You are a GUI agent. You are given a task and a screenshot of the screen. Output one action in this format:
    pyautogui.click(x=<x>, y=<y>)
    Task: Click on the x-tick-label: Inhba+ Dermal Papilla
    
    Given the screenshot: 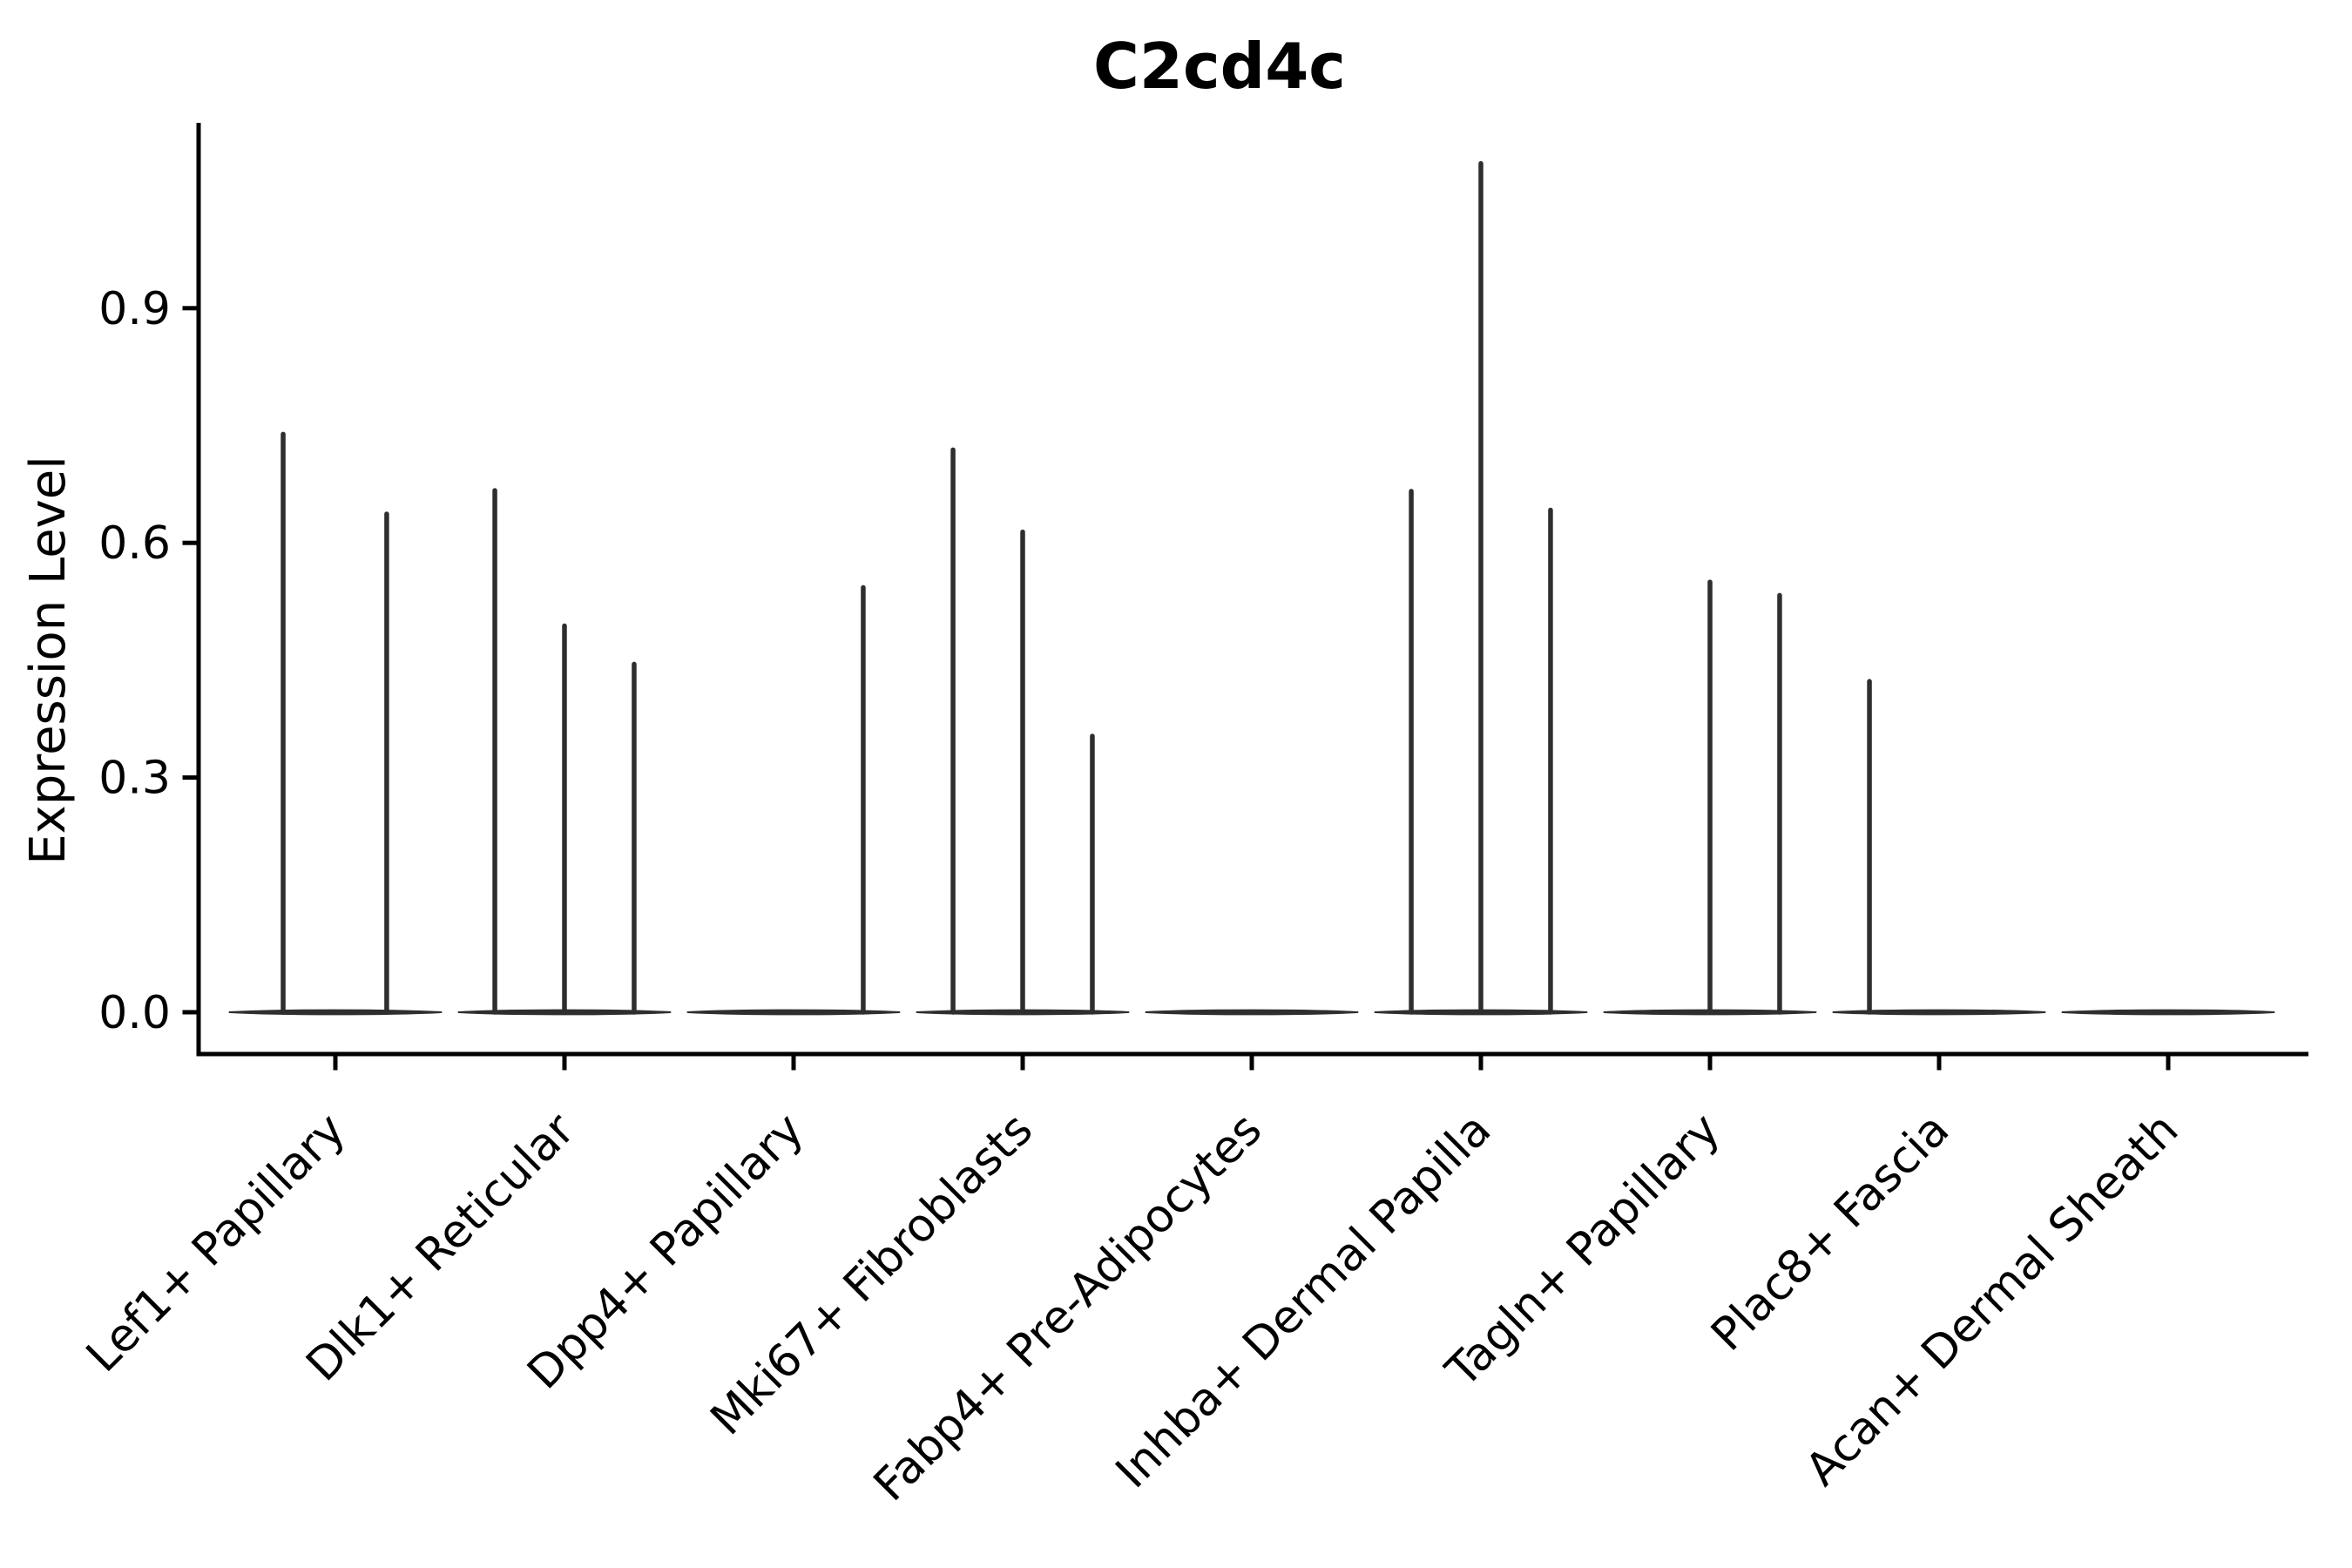 What is the action you would take?
    pyautogui.click(x=1303, y=1301)
    